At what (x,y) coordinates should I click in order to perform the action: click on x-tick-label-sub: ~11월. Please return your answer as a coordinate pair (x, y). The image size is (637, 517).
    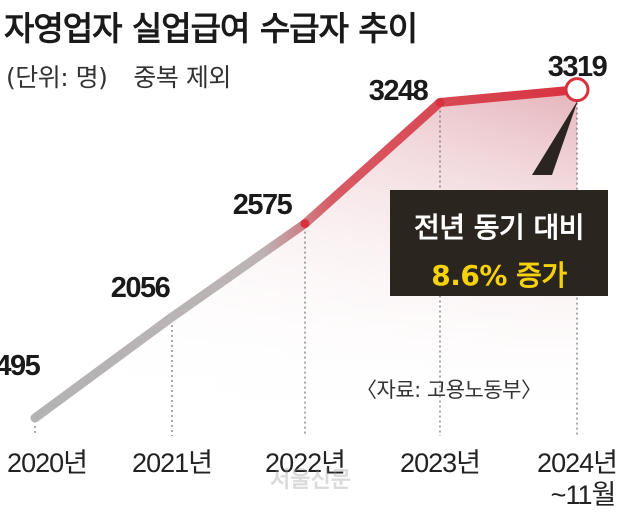
    Looking at the image, I should click on (583, 495).